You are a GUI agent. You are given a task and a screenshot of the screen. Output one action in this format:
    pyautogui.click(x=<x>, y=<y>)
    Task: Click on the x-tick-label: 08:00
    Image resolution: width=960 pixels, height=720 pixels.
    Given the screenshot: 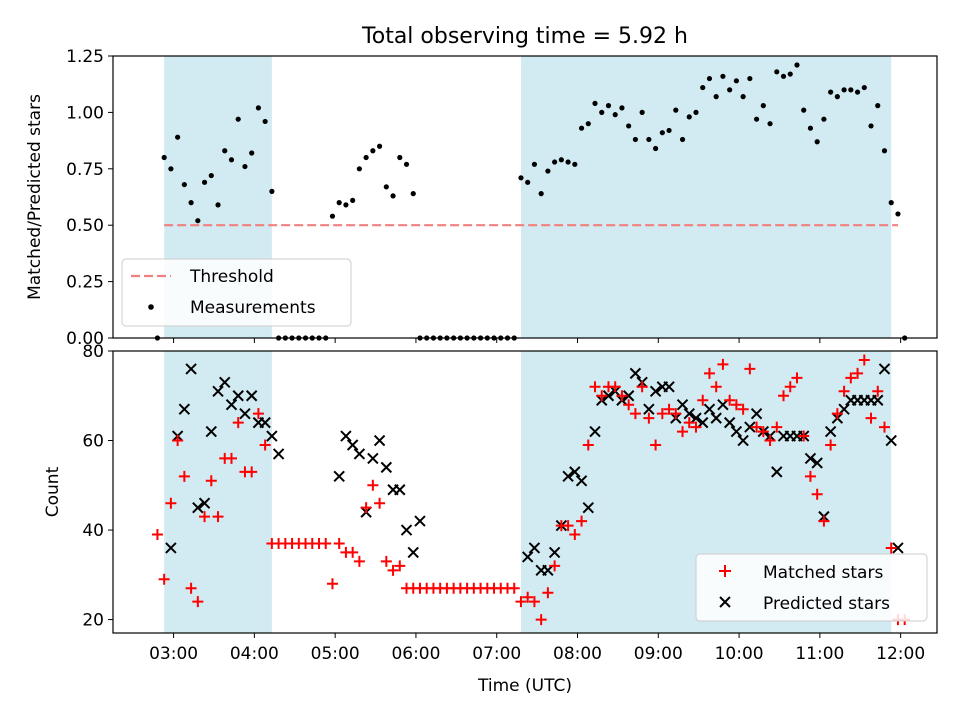 What is the action you would take?
    pyautogui.click(x=577, y=654)
    